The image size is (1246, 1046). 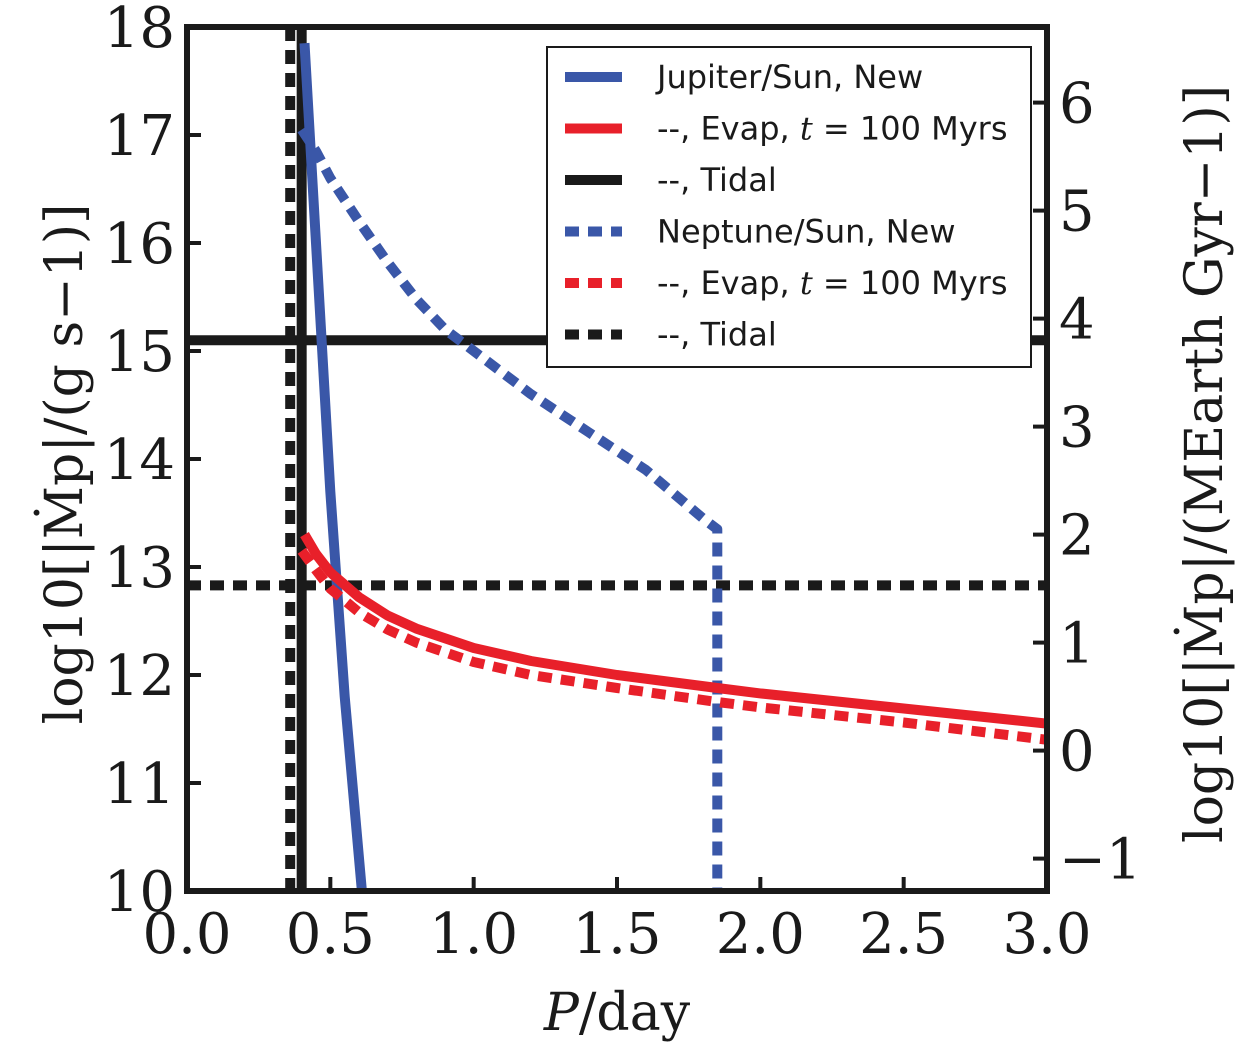 I want to click on y-tick-label-right: 3, so click(x=1077, y=428).